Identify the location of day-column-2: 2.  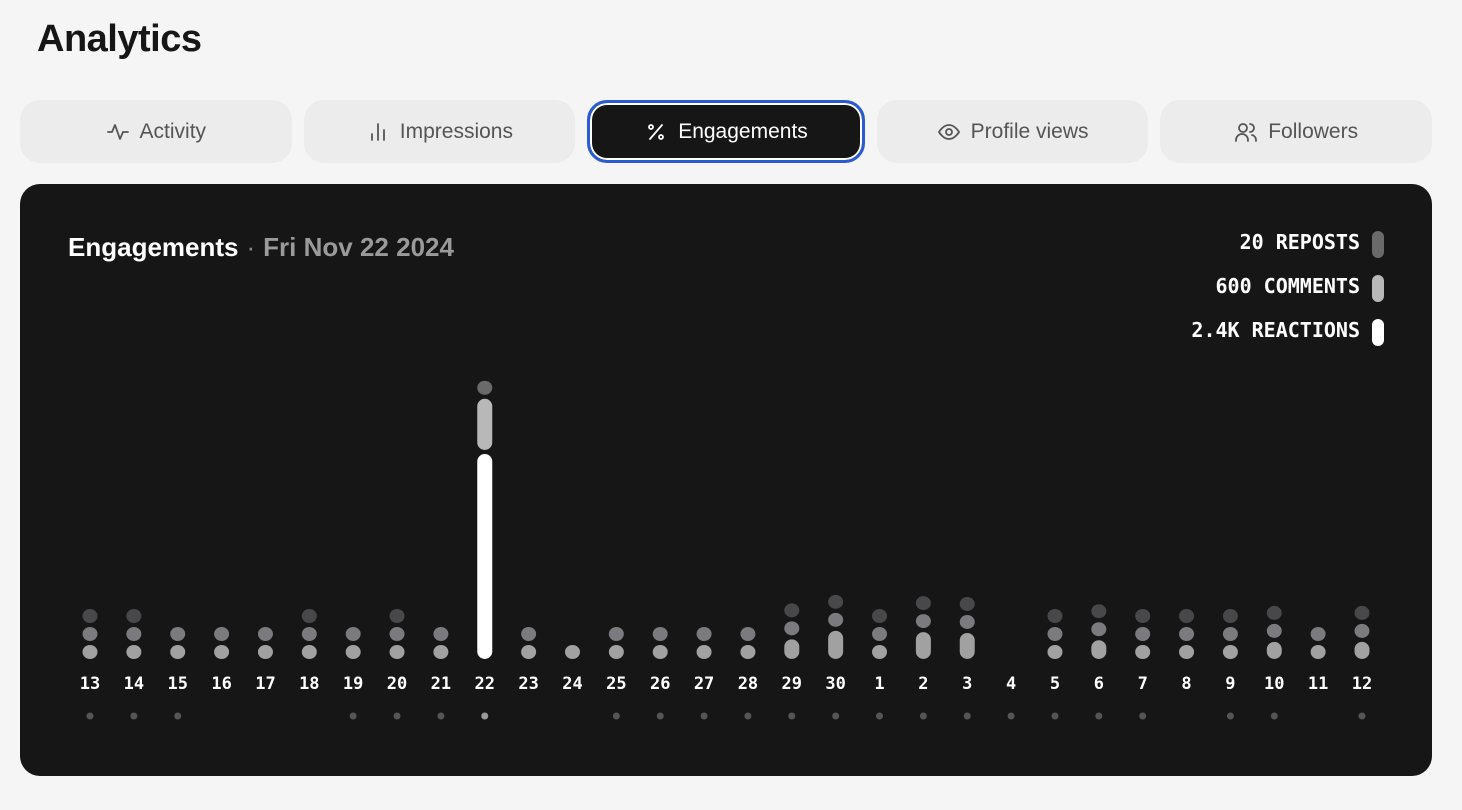
(923, 658).